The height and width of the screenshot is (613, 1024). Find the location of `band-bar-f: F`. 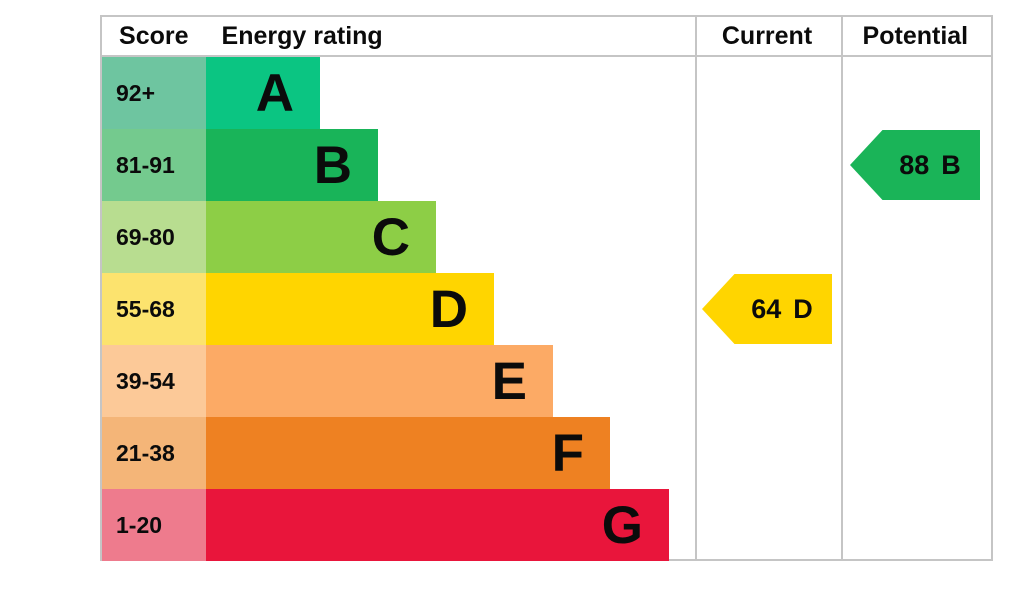

band-bar-f: F is located at coordinates (408, 453).